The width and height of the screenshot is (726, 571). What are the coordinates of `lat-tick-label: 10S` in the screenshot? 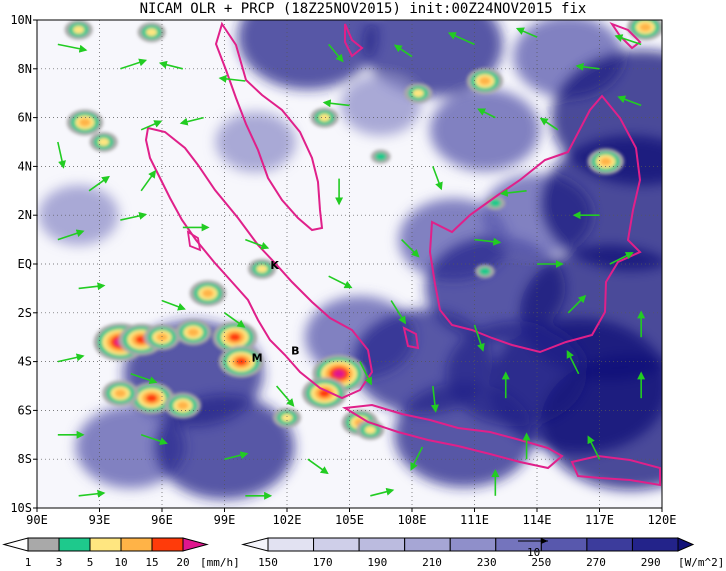 It's located at (21, 508).